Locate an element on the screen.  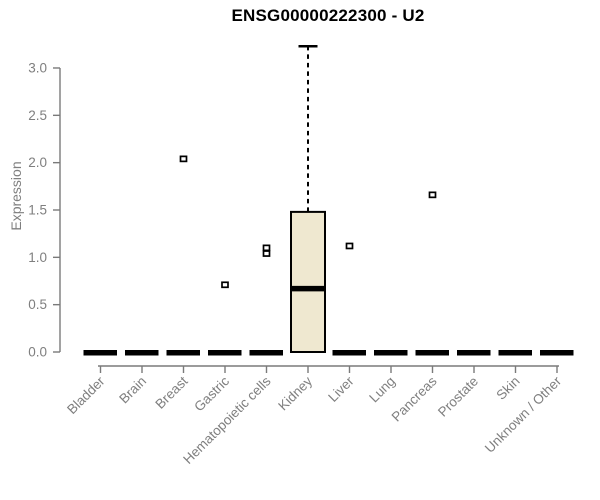
y-tick-label: 2.0 is located at coordinates (37, 162).